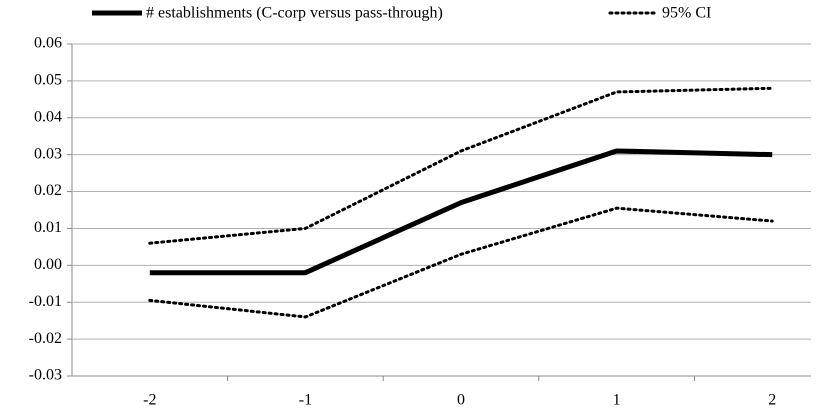  Describe the element at coordinates (772, 400) in the screenshot. I see `x-tick-label: 2` at that location.